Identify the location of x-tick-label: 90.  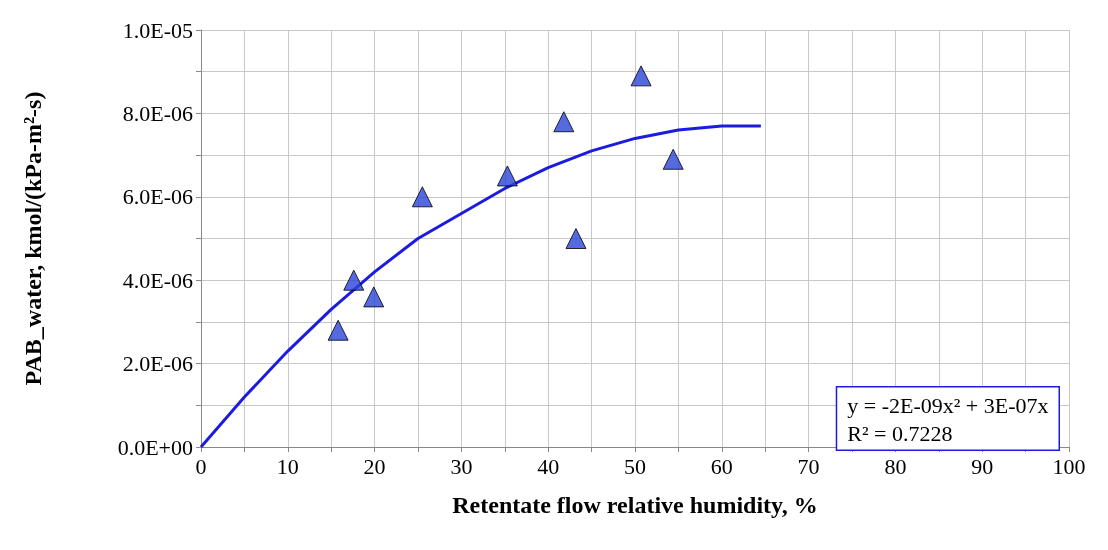
(982, 466).